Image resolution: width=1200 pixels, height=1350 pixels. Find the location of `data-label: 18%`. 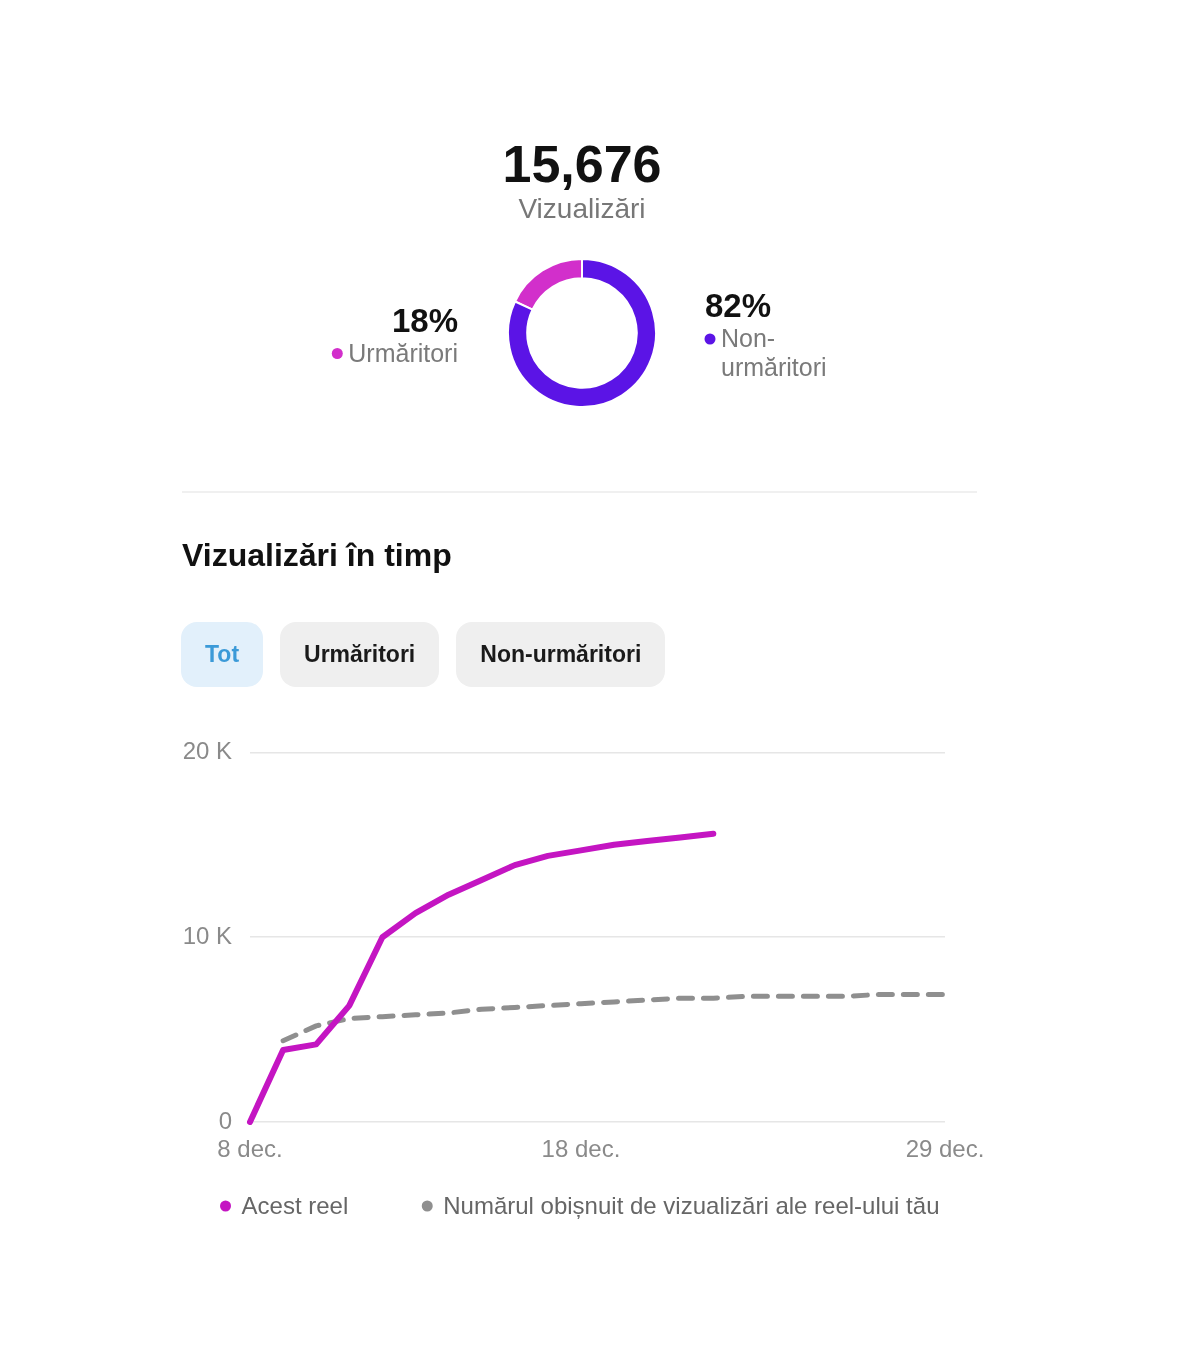

data-label: 18% is located at coordinates (424, 320).